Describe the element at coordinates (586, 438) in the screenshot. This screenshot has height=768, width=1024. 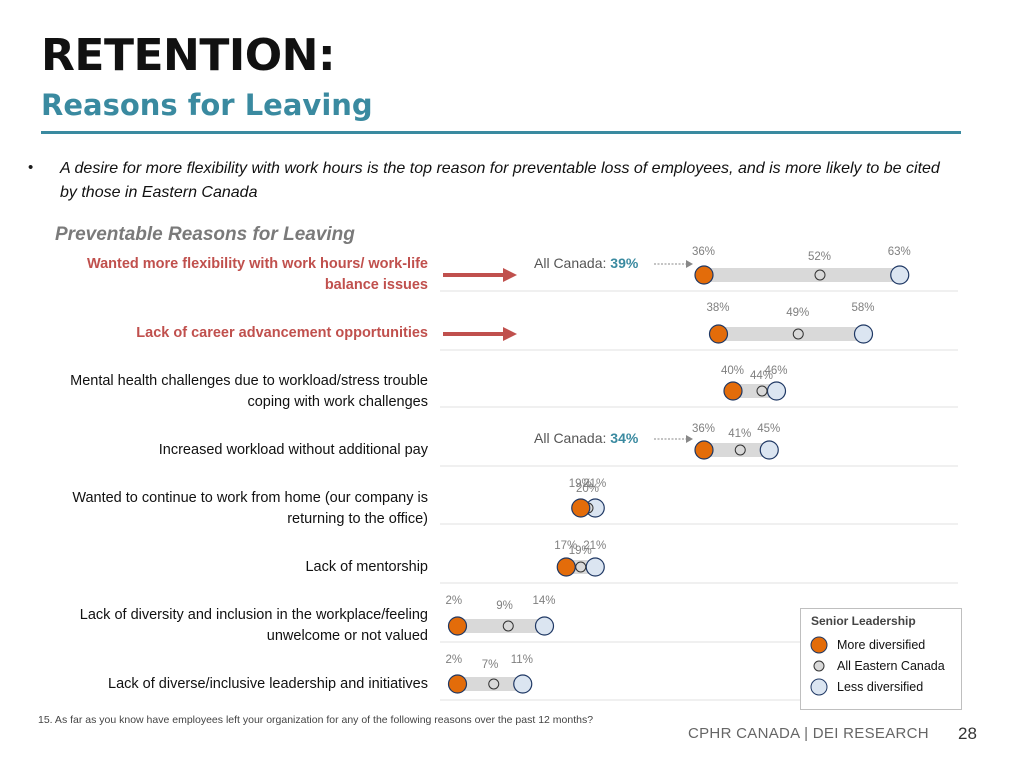
I see `all-canada-label: All Canada: 34%` at that location.